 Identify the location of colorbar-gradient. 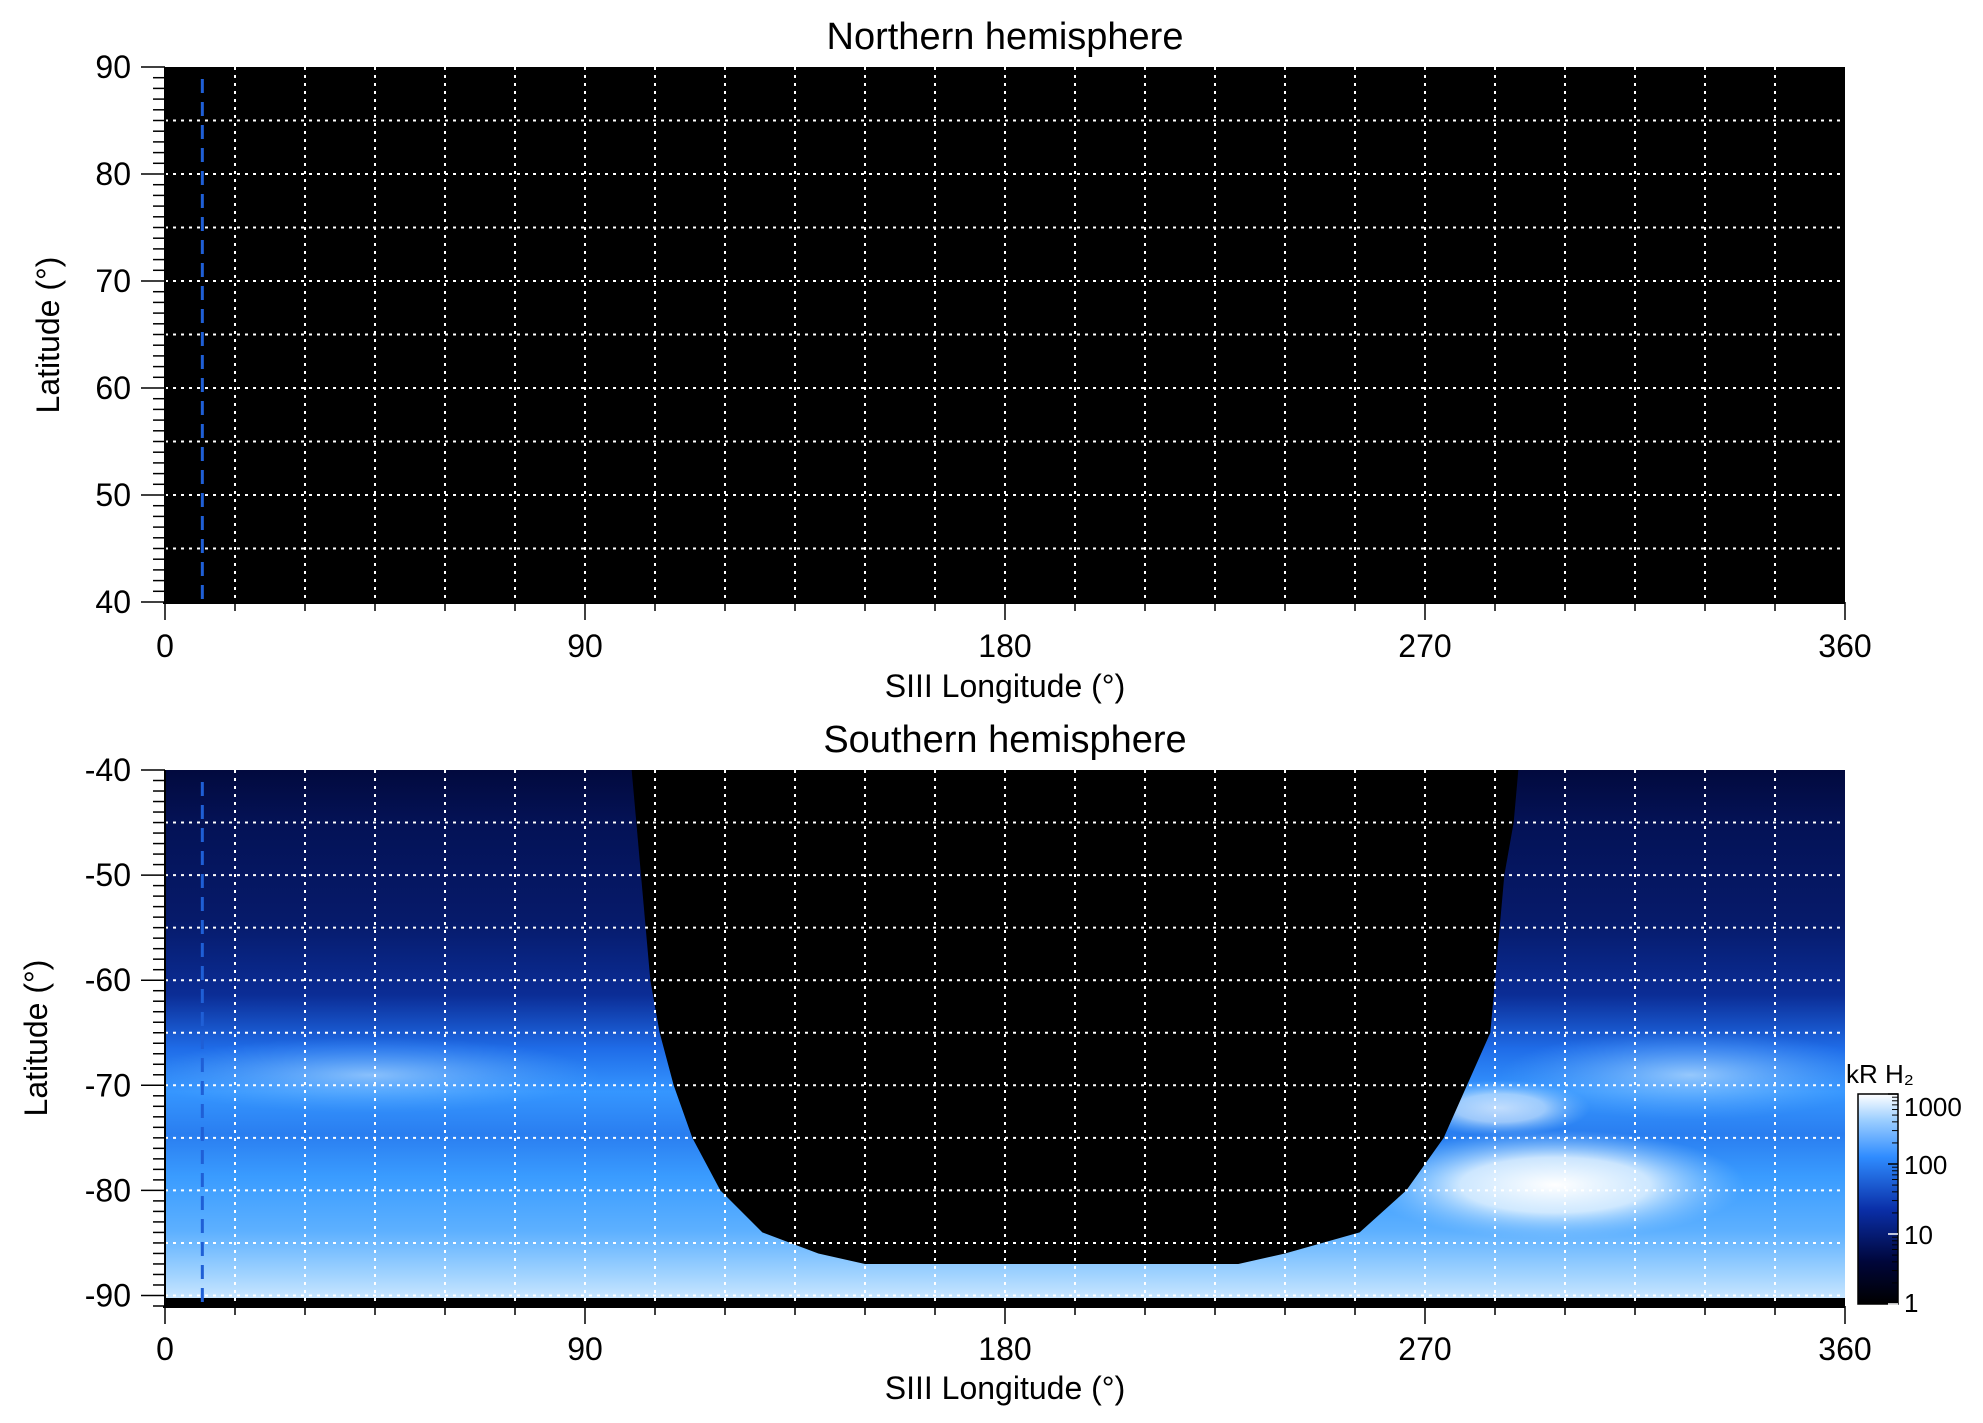
(1878, 1199).